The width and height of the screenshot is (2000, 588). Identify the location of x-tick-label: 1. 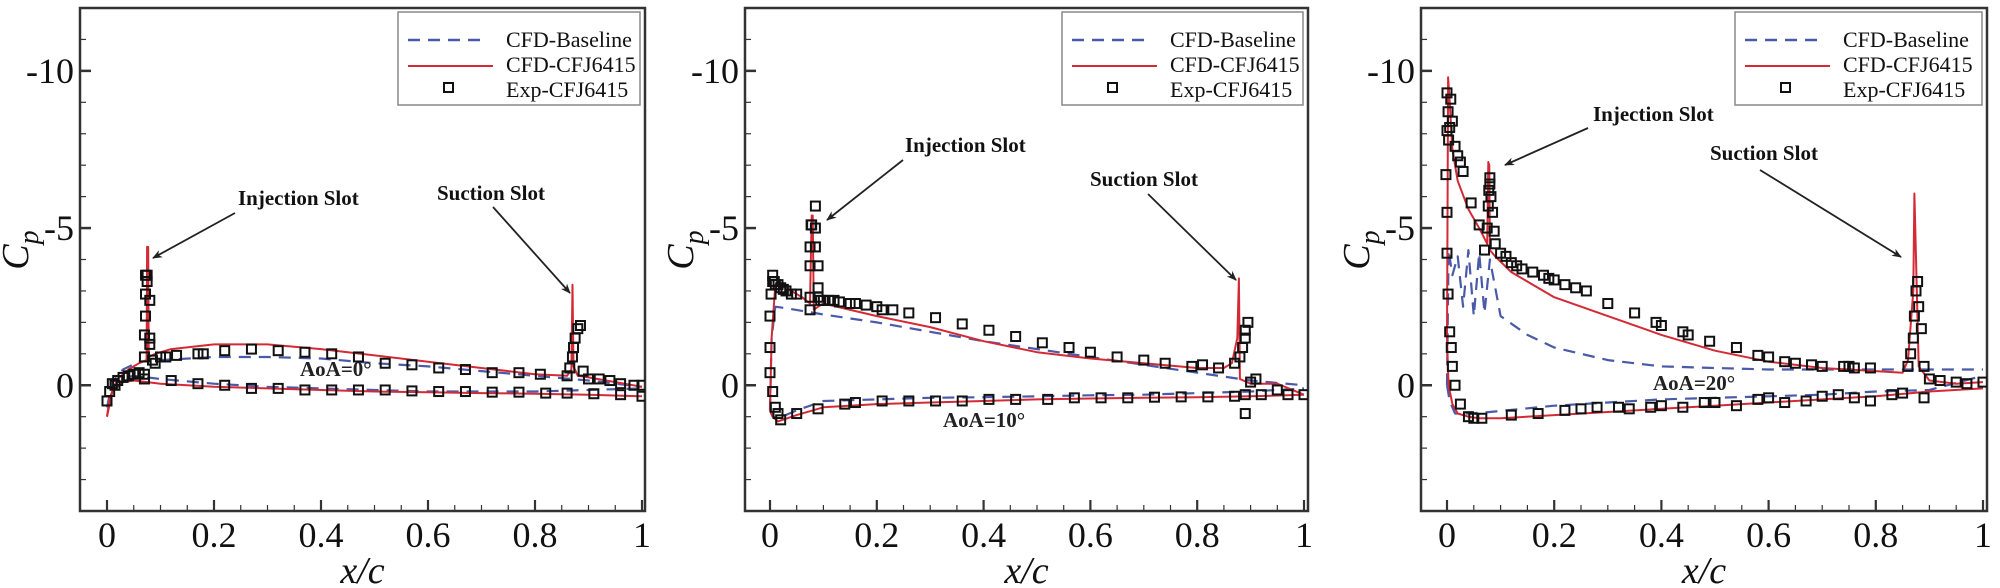
(1983, 535).